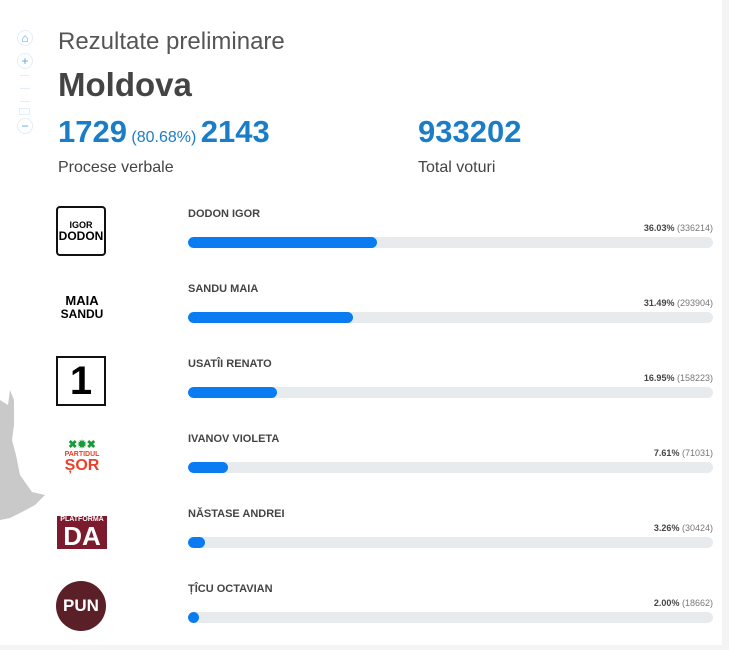  I want to click on candidate-logo: 1, so click(82, 382).